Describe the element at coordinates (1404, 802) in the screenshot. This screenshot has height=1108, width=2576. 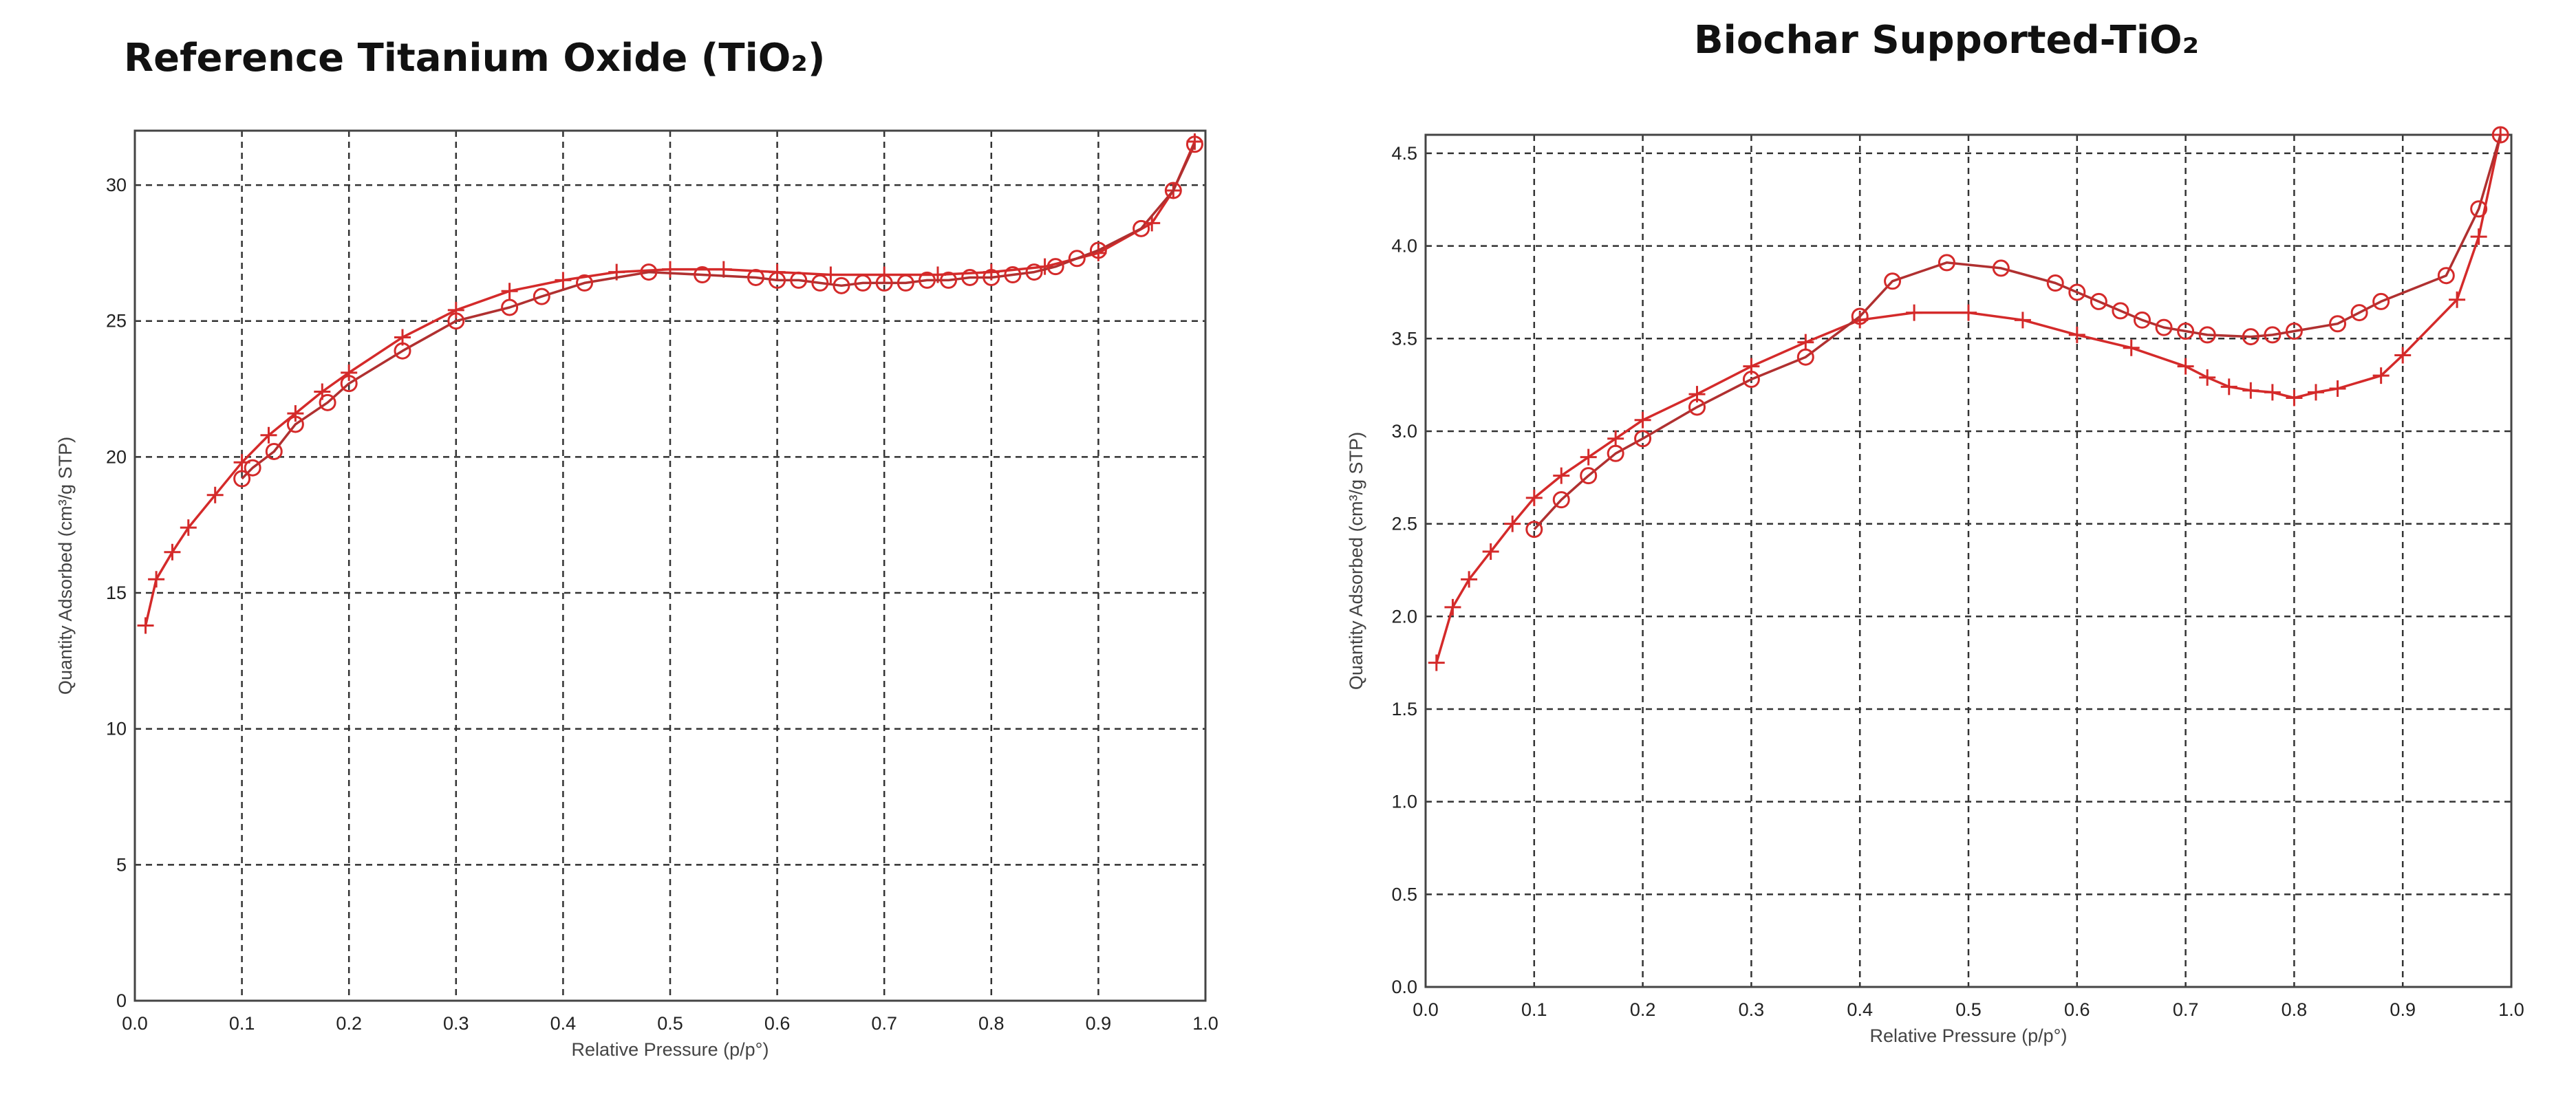
I see `y-tick-label: 1.0` at that location.